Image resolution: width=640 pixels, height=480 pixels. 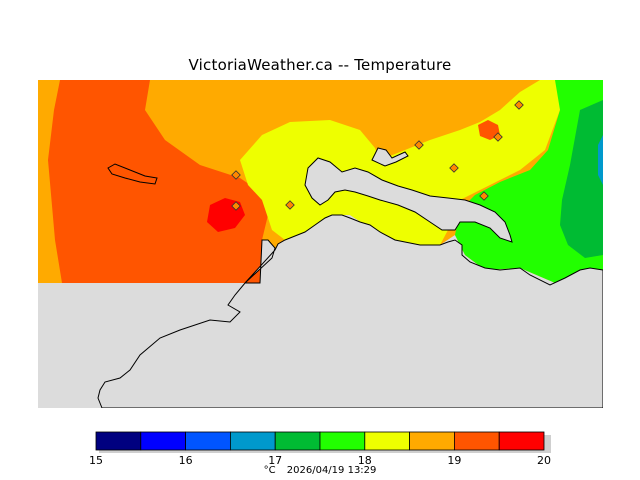 What do you see at coordinates (331, 470) in the screenshot?
I see `timestamp: 2026/04/19 13:29` at bounding box center [331, 470].